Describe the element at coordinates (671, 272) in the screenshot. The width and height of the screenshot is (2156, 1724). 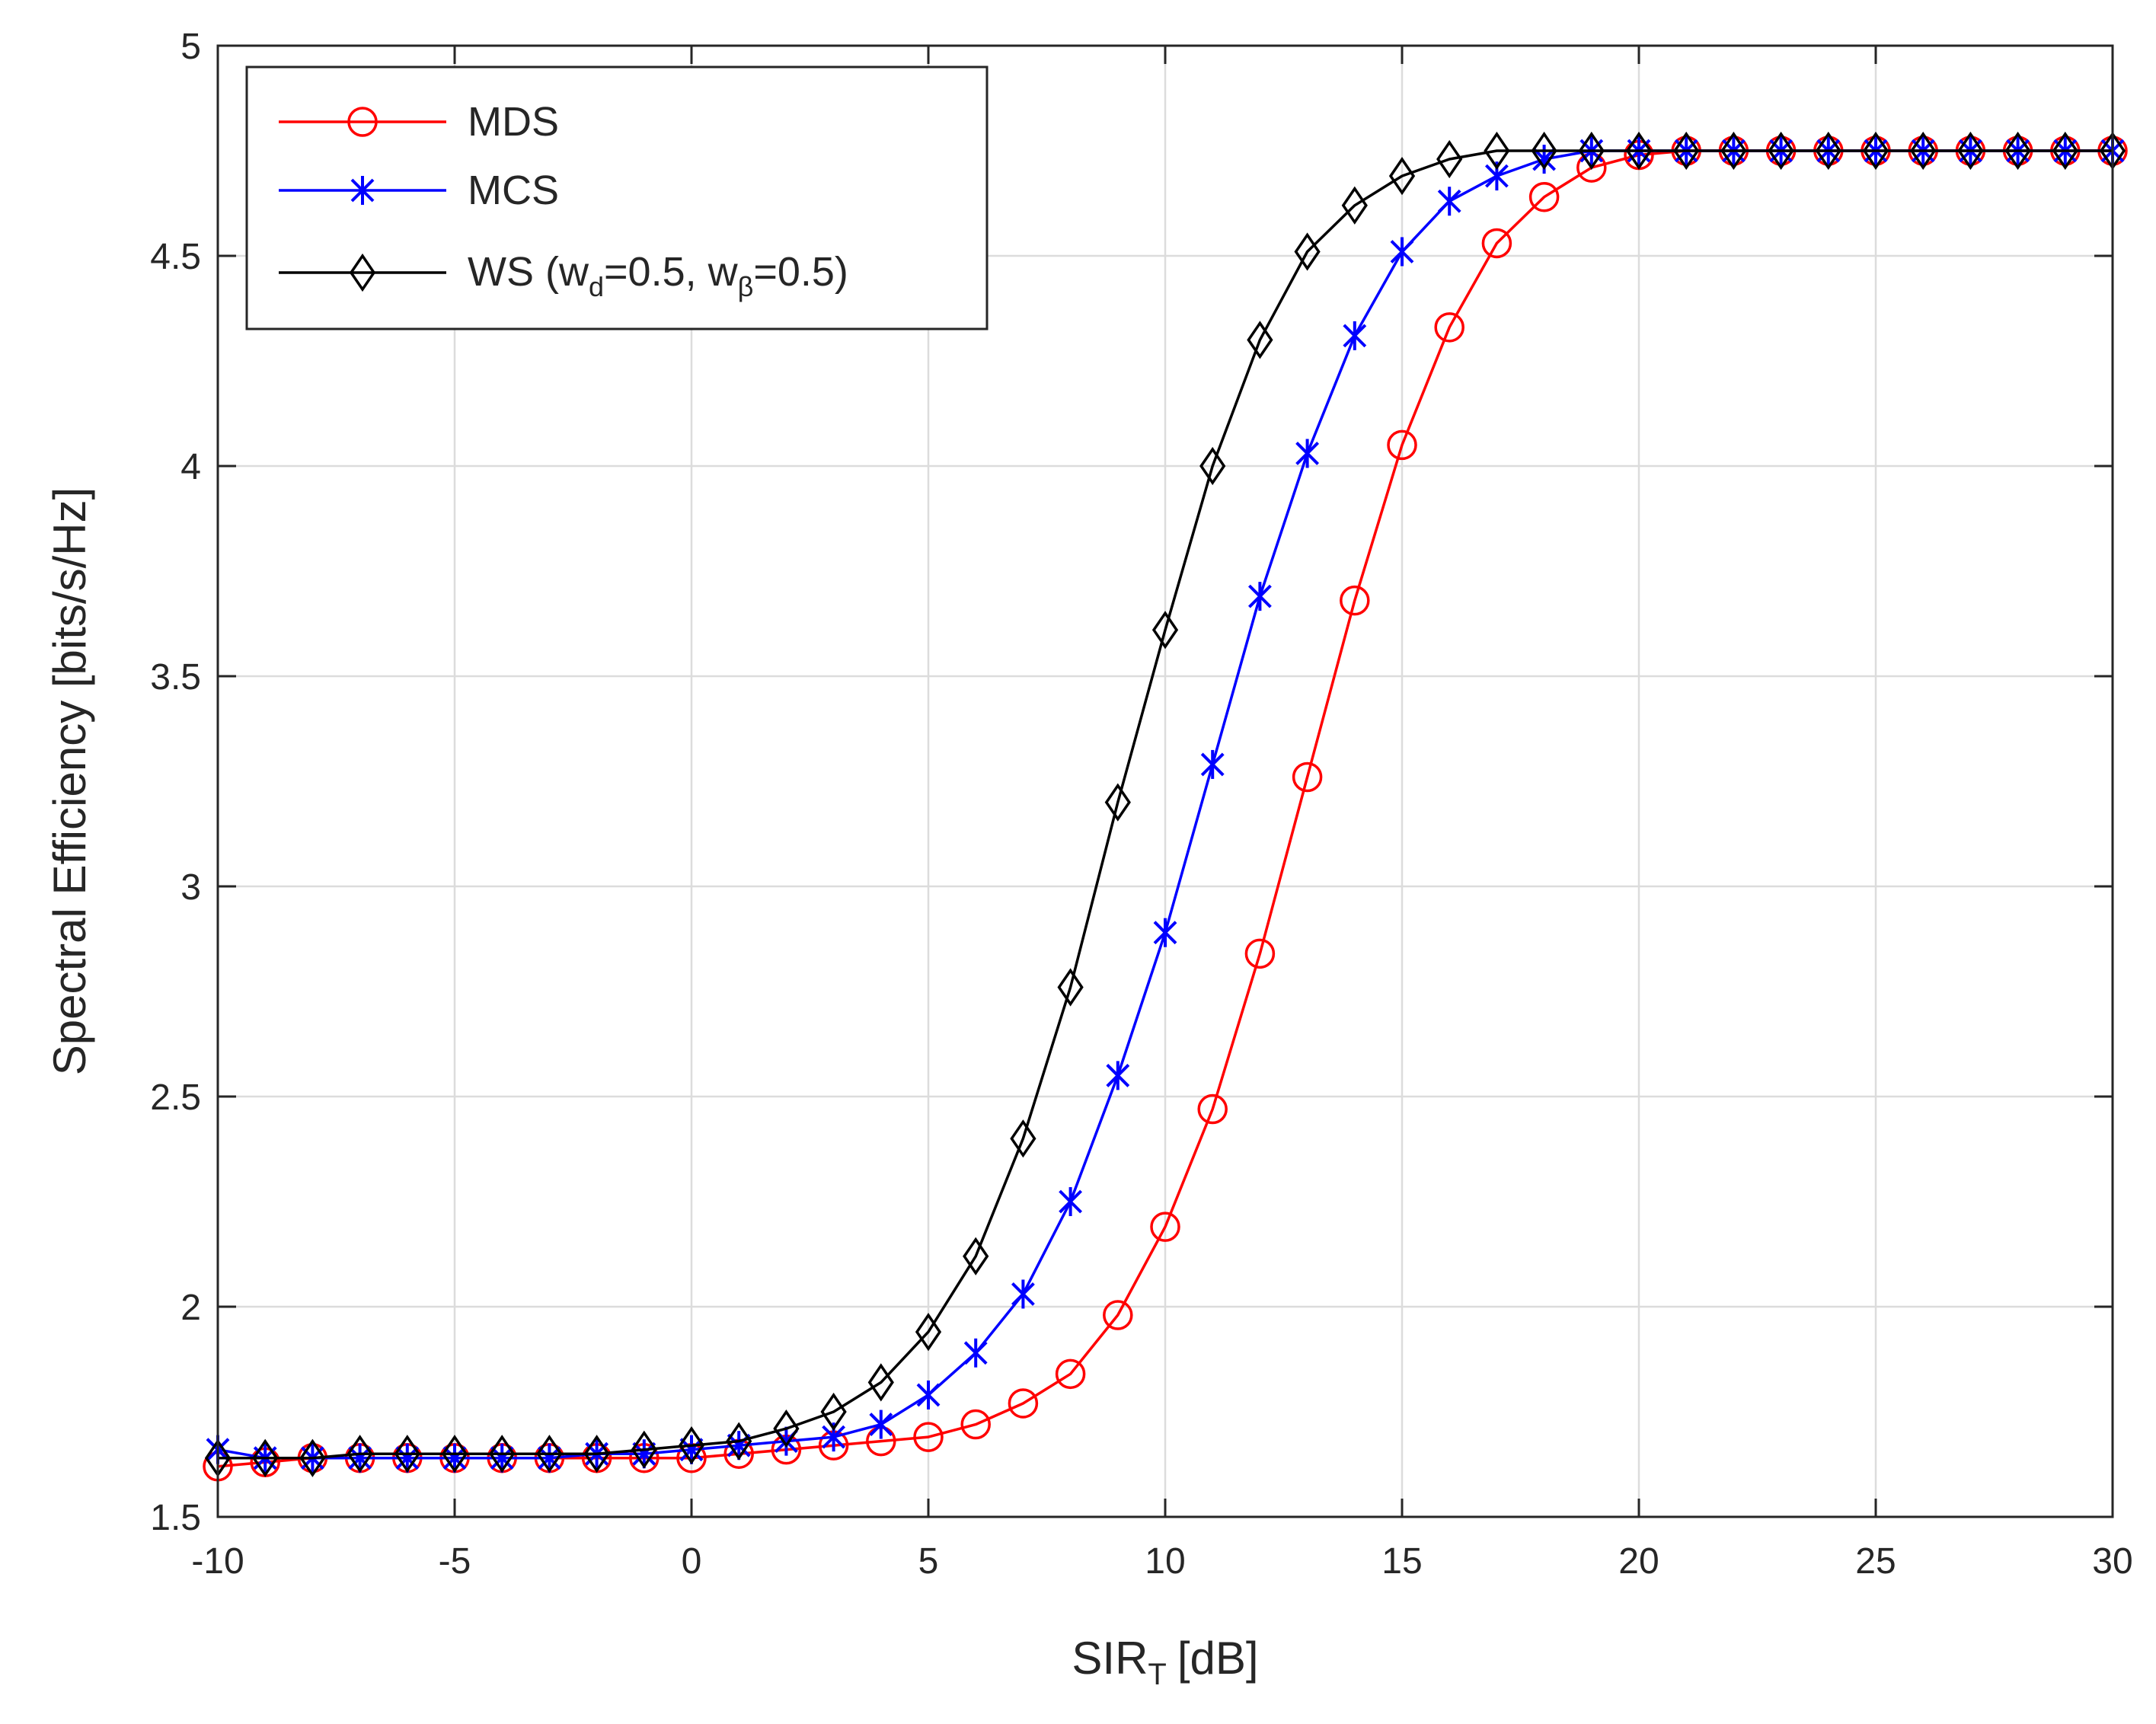
I see `legend-ws-label-part2: =0.5, w` at that location.